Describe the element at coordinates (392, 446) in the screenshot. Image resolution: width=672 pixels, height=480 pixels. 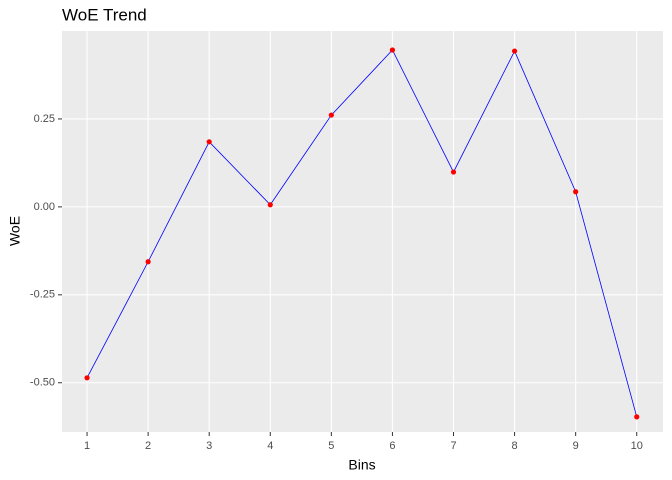
I see `x-tick-label: 6` at that location.